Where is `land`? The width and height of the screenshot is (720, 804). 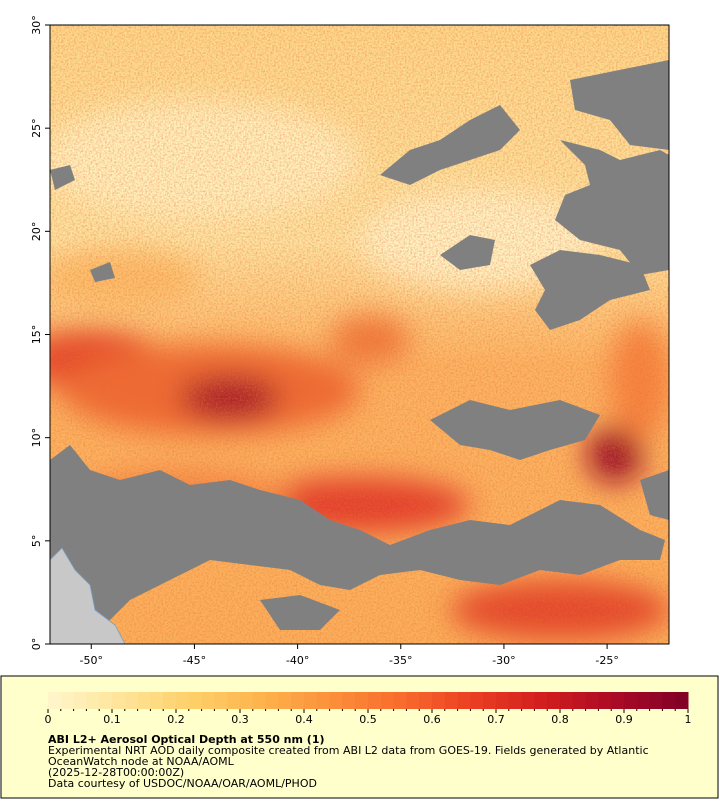 land is located at coordinates (88, 595).